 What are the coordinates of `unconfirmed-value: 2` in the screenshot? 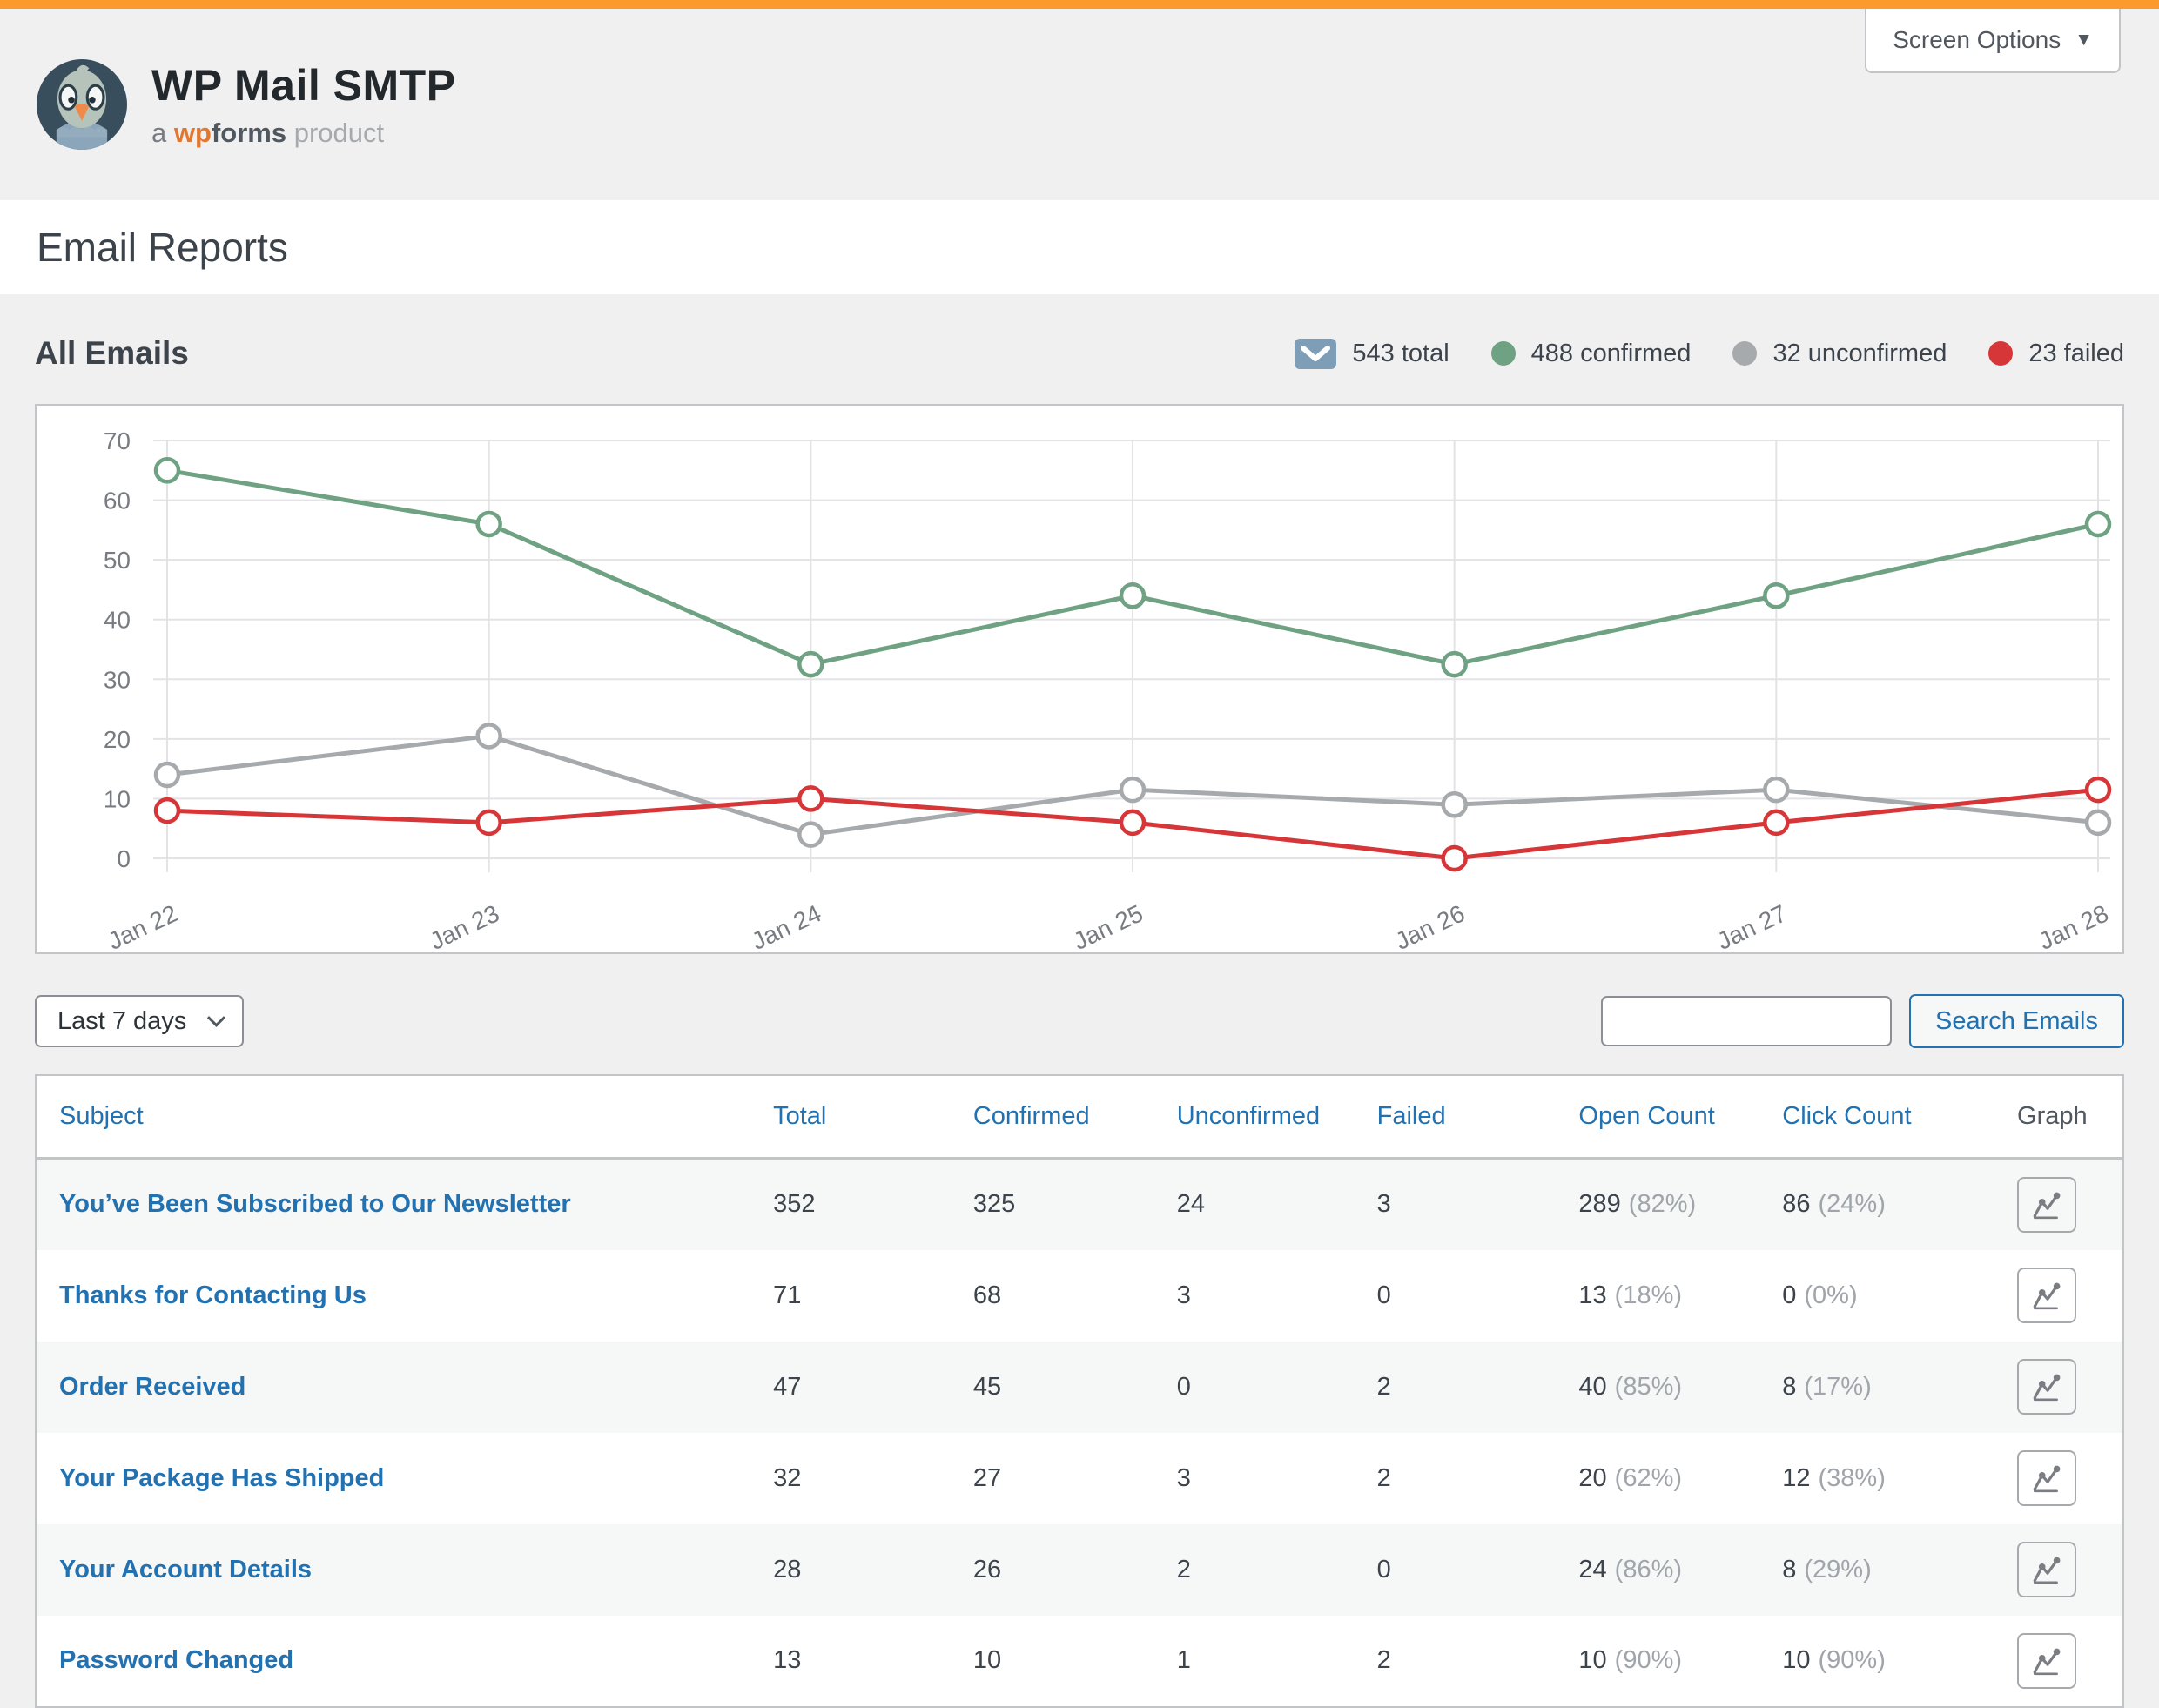 It's located at (1183, 1569).